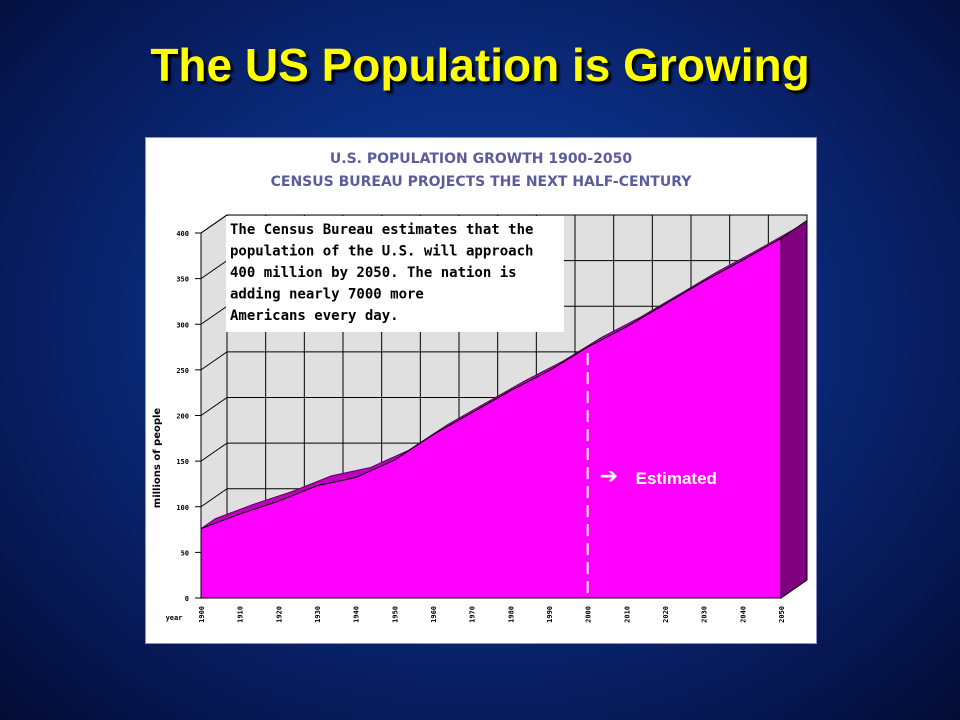  I want to click on y-tick-label: 350, so click(182, 280).